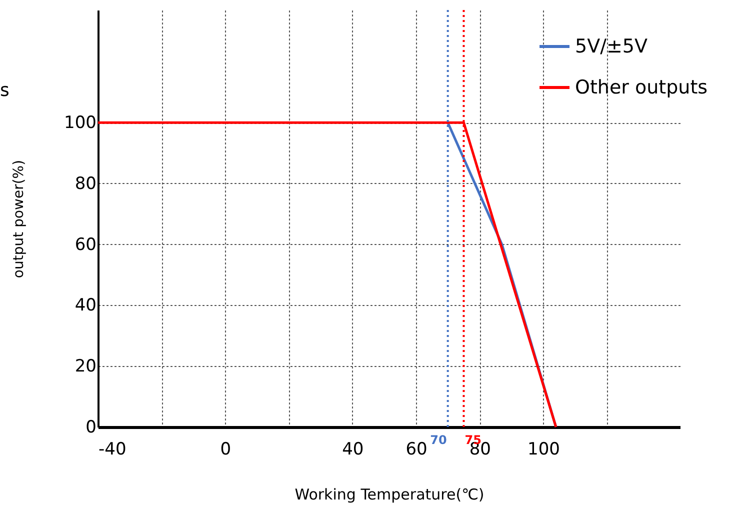 The image size is (737, 515). Describe the element at coordinates (353, 450) in the screenshot. I see `x-tick-label: 40` at that location.